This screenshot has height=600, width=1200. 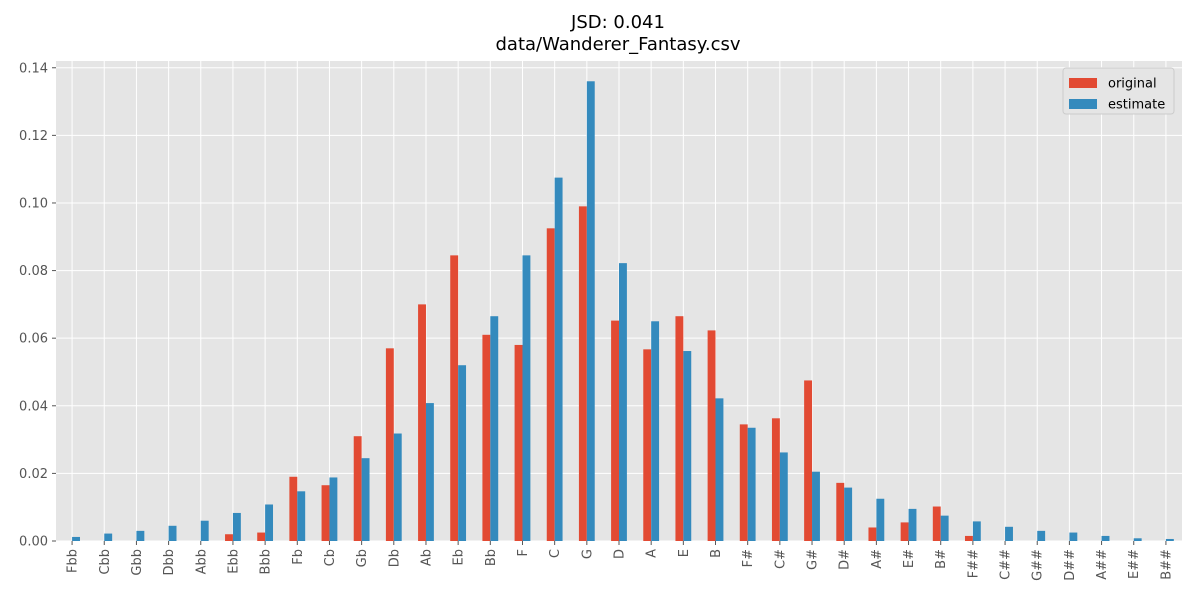 What do you see at coordinates (330, 557) in the screenshot?
I see `x-tick-label: Cb` at bounding box center [330, 557].